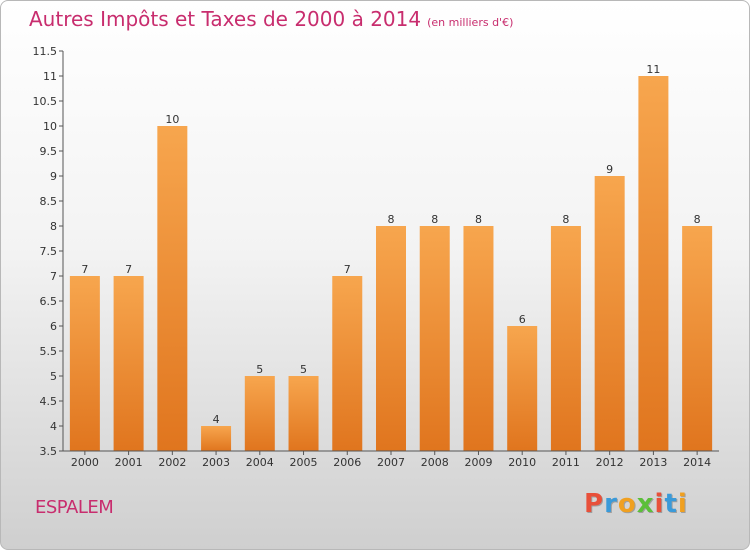  What do you see at coordinates (225, 19) in the screenshot?
I see `chart-title-text: Autres Impôts et Taxes de 2000 à 2014` at bounding box center [225, 19].